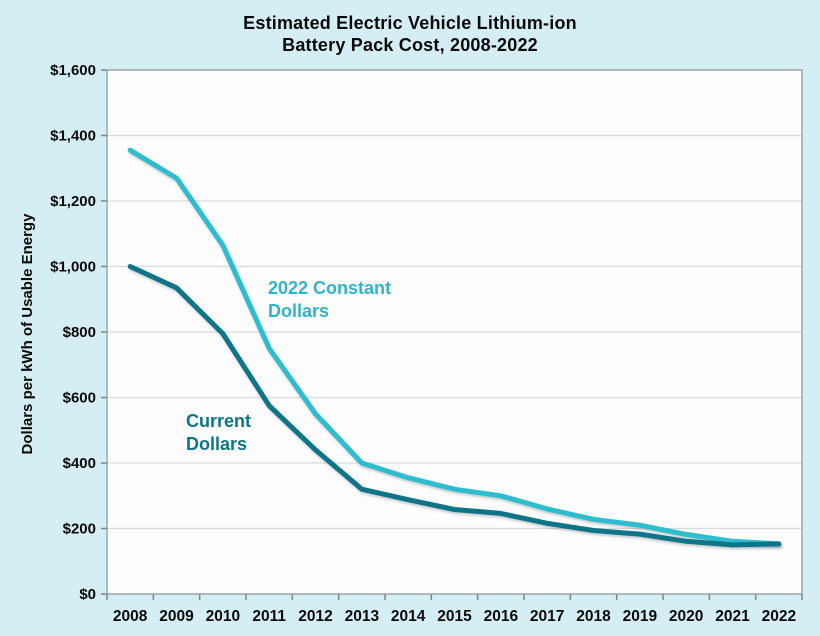 The image size is (820, 636). What do you see at coordinates (73, 267) in the screenshot?
I see `y-tick-label: $1,000` at bounding box center [73, 267].